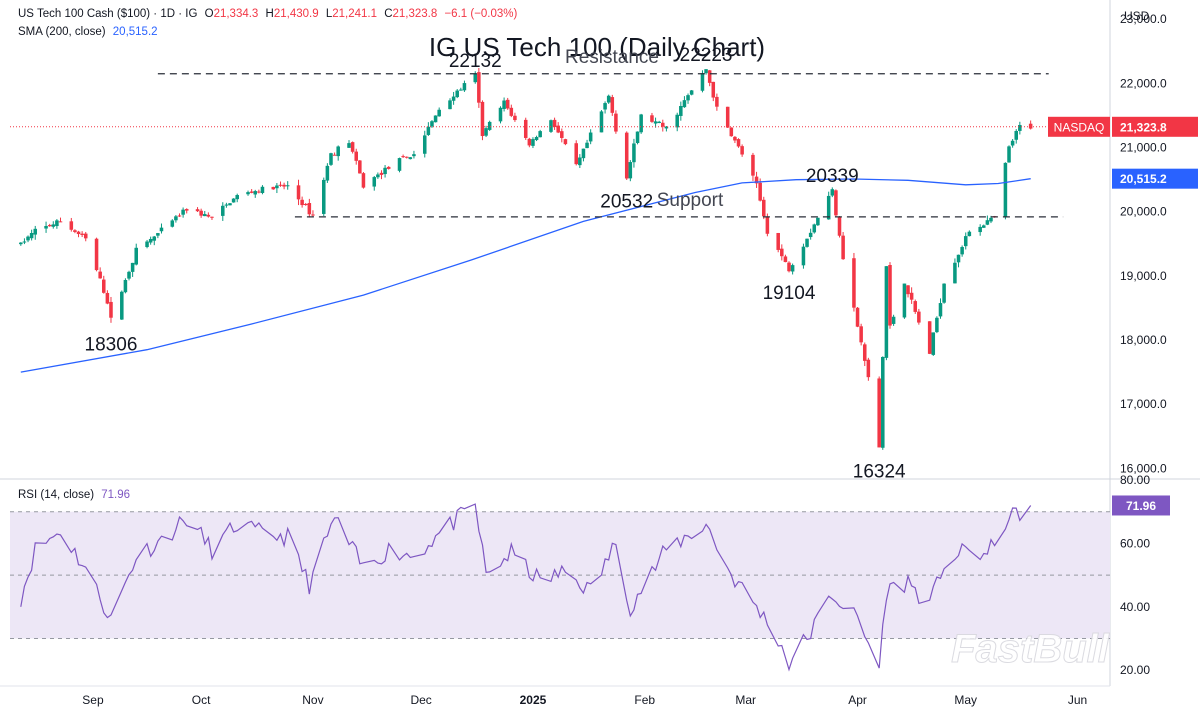  What do you see at coordinates (420, 700) in the screenshot?
I see `time-tick-label: Dec` at bounding box center [420, 700].